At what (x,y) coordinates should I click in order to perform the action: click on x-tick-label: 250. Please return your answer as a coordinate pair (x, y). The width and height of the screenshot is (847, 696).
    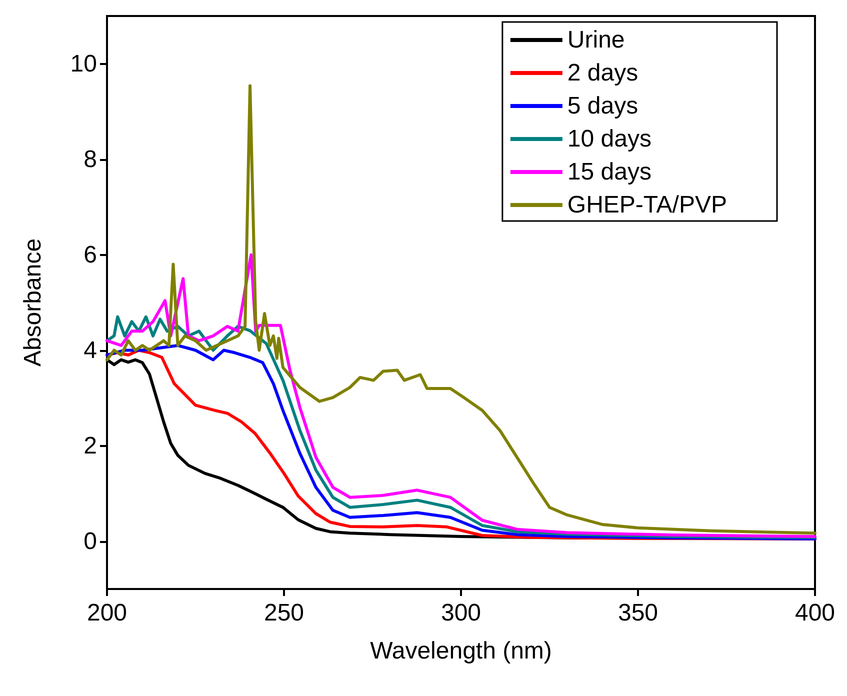
    Looking at the image, I should click on (284, 613).